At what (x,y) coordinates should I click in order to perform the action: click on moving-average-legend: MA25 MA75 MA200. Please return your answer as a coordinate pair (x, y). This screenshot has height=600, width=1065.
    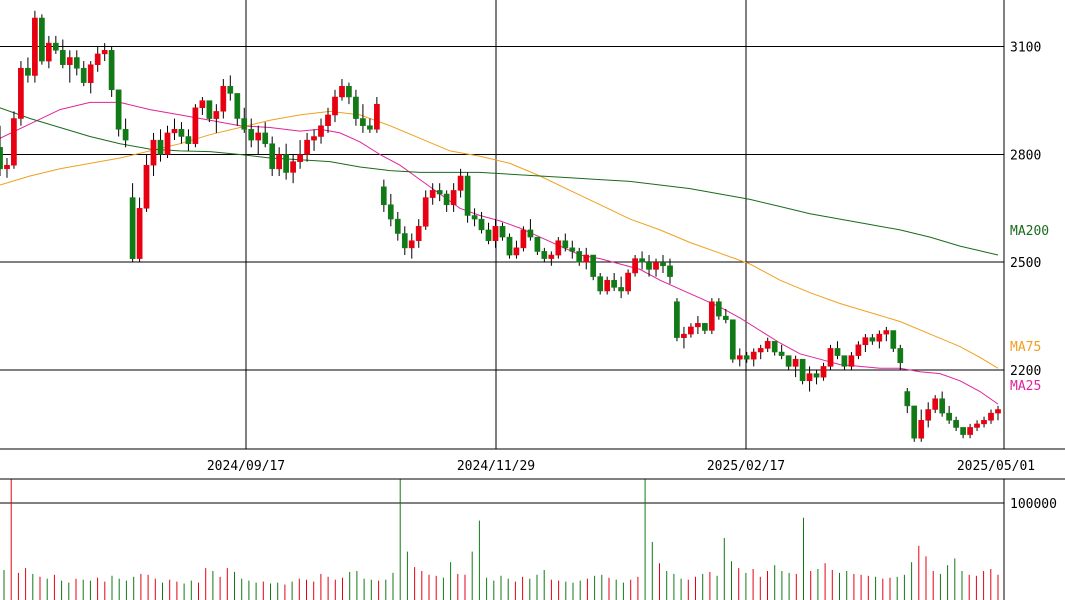
    Looking at the image, I should click on (1029, 309).